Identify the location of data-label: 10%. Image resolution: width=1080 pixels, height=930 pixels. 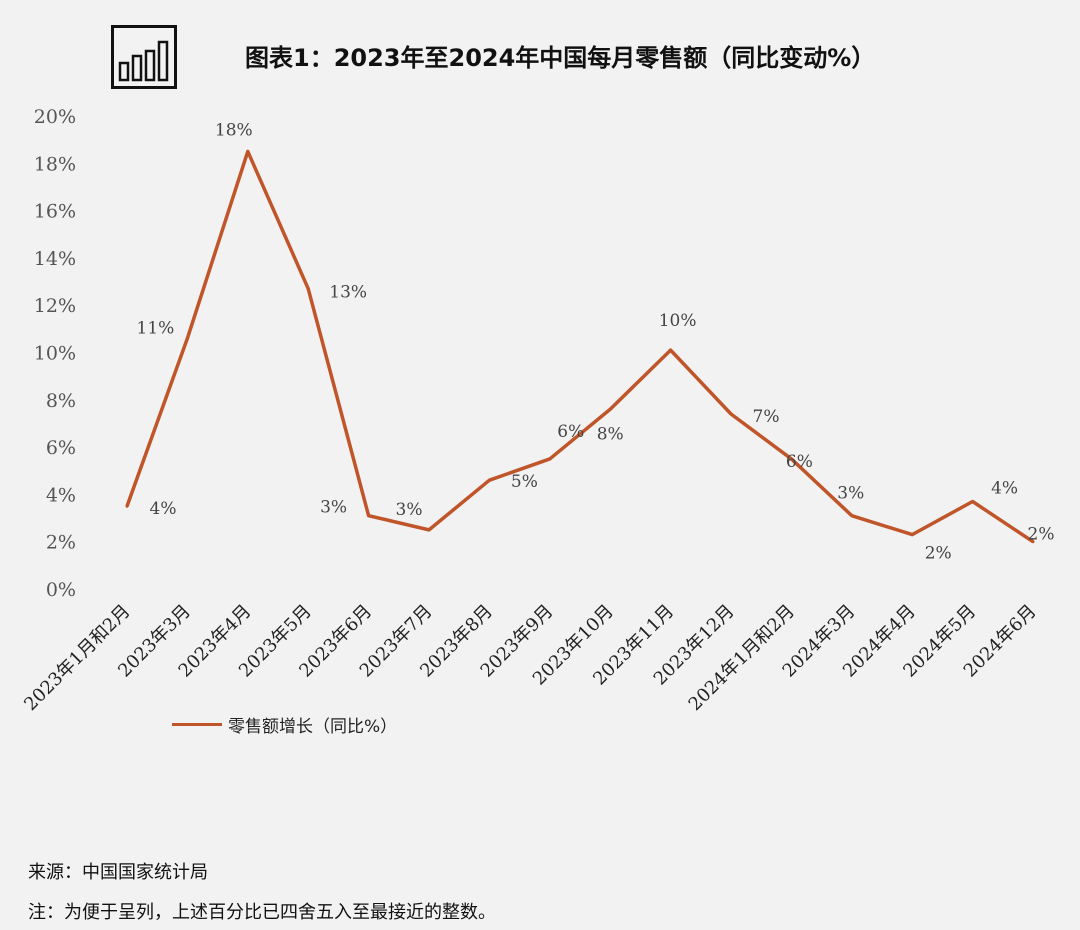
(678, 321).